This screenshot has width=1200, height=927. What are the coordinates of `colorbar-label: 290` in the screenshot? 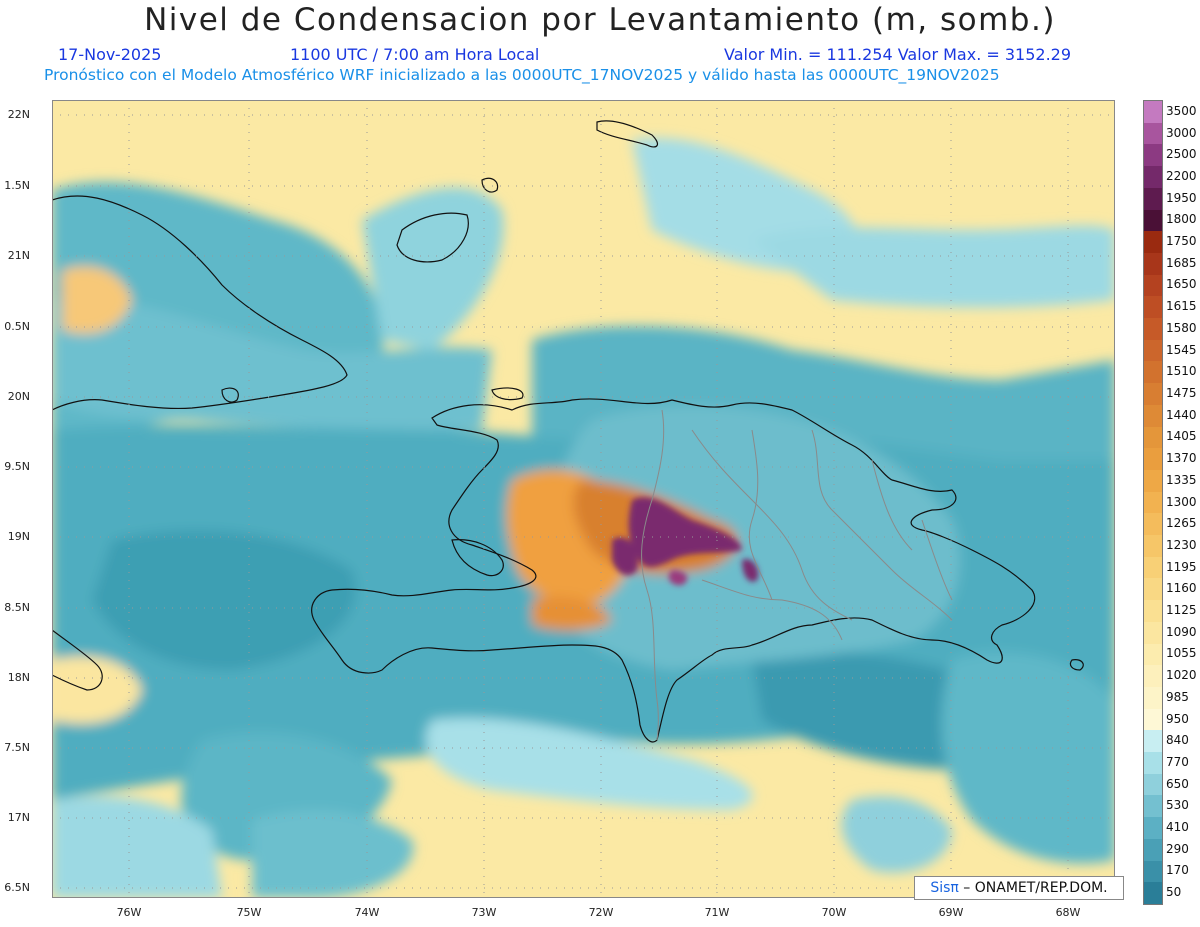 It's located at (1177, 848).